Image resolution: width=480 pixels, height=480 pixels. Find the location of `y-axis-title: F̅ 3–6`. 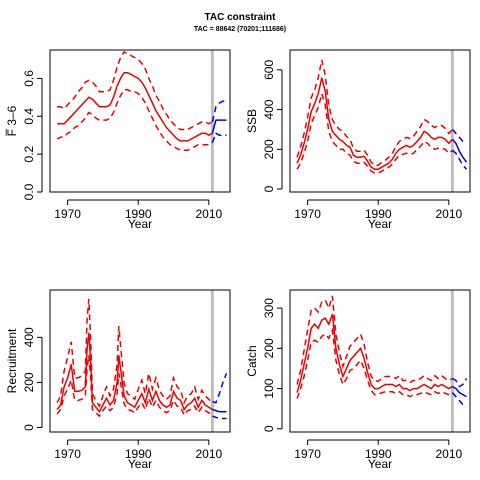

y-axis-title: F̅ 3–6 is located at coordinates (12, 120).